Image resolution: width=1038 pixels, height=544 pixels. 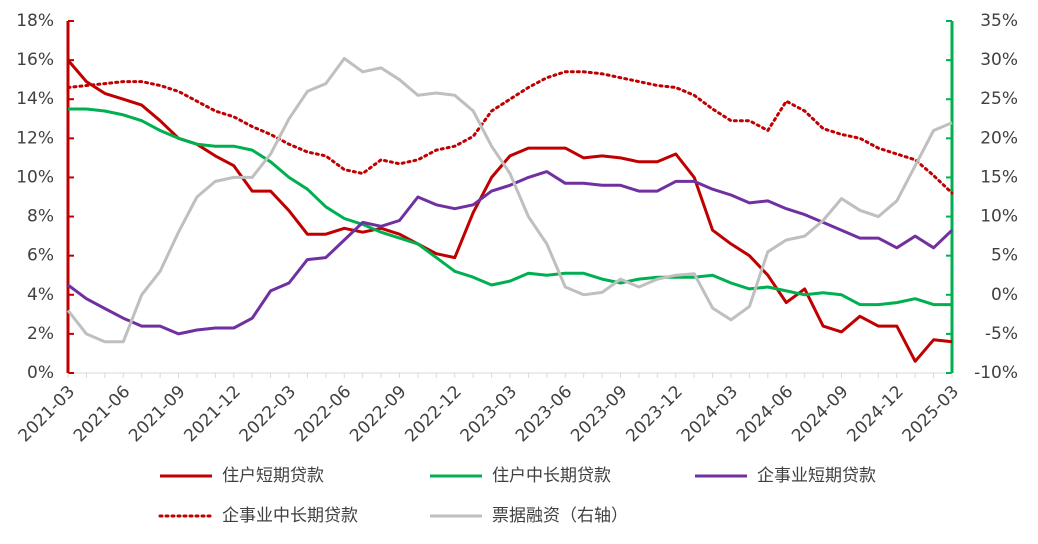 What do you see at coordinates (40, 295) in the screenshot?
I see `y-tick-label: 4%` at bounding box center [40, 295].